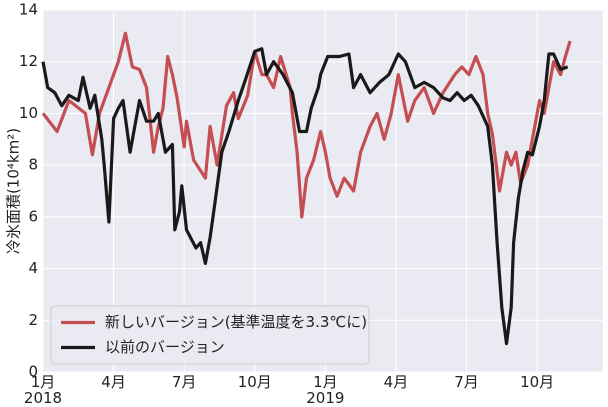 The height and width of the screenshot is (407, 608). I want to click on y-axis-label: 冷氷面積(10⁴km²), so click(14, 191).